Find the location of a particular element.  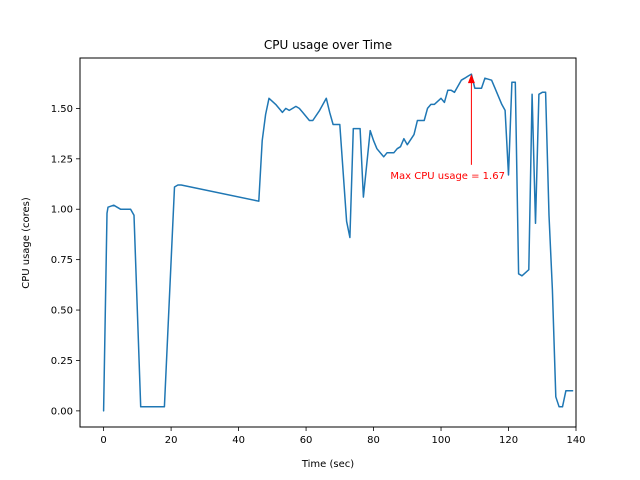

y-tick-label: 1.00 is located at coordinates (62, 210).